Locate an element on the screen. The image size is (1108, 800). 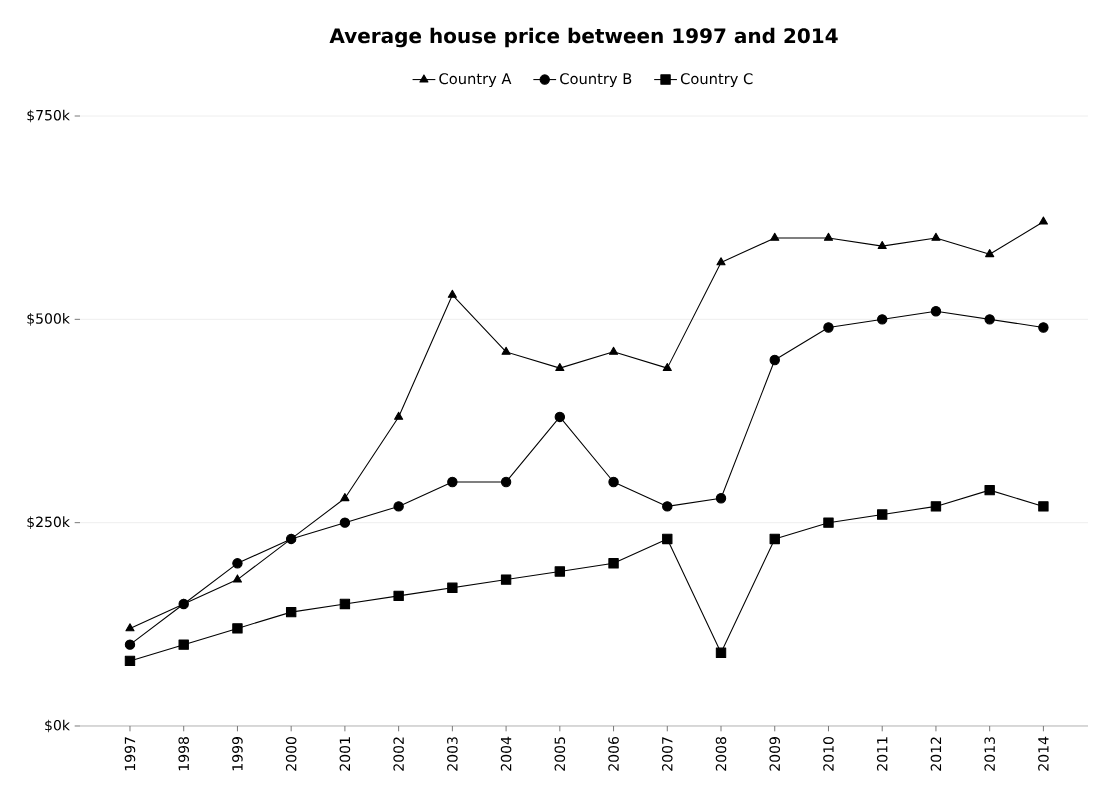
x-tick-label: 2001 is located at coordinates (345, 754).